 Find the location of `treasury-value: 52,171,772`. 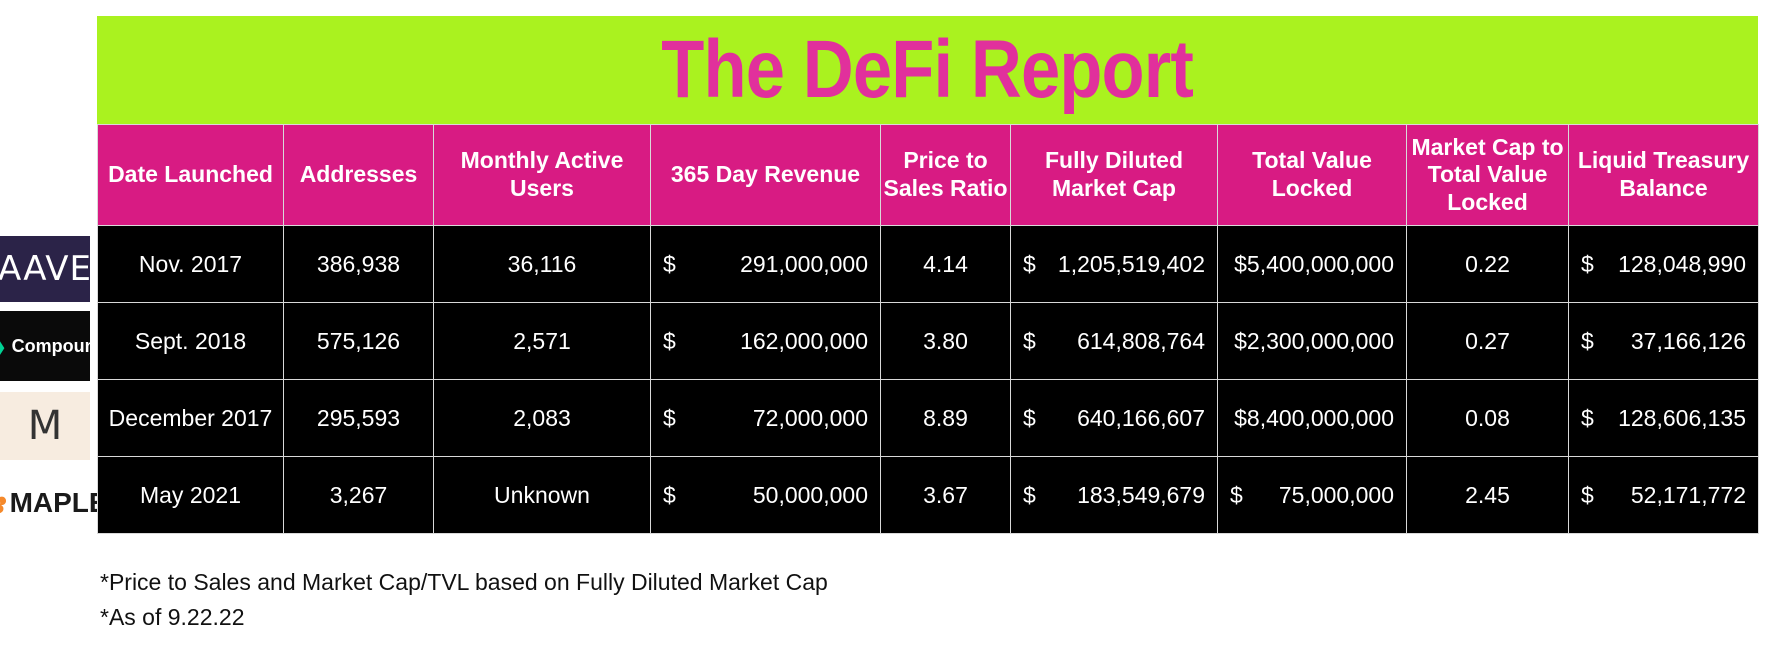

treasury-value: 52,171,772 is located at coordinates (1688, 494).